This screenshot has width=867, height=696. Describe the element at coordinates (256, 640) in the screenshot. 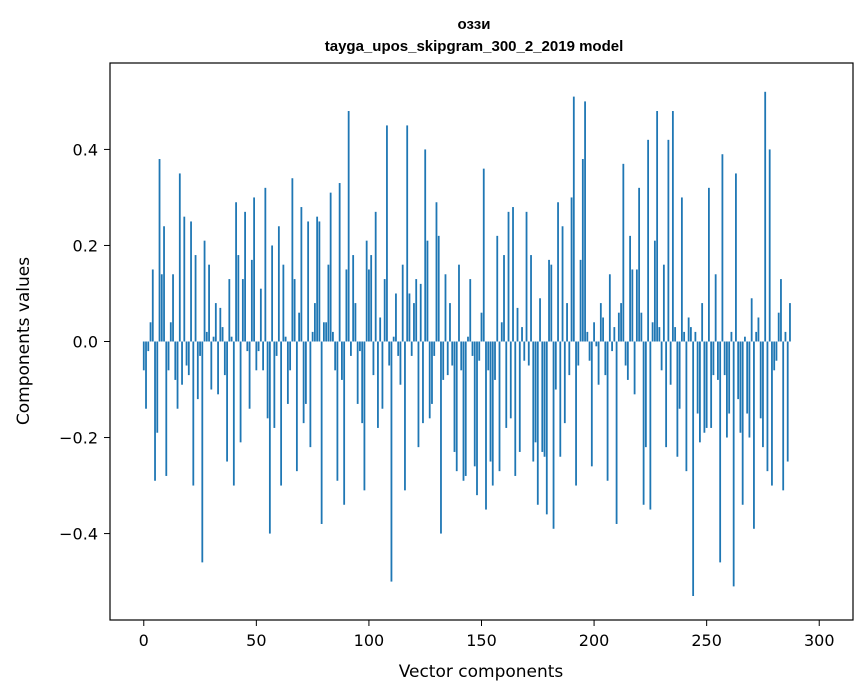

I see `x-tick-label: 50` at that location.